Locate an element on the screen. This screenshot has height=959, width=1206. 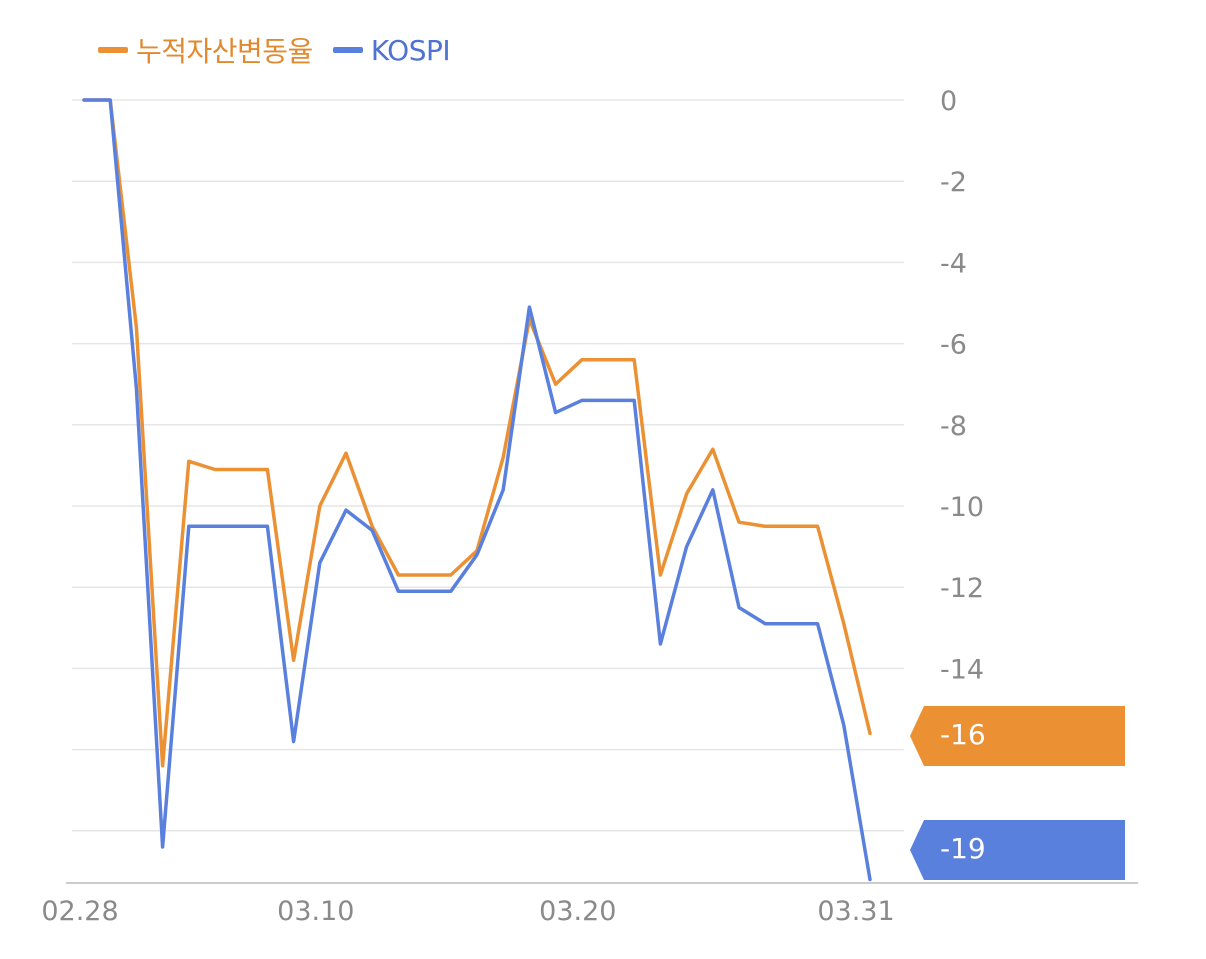
y-tick-label: -2 is located at coordinates (953, 182).